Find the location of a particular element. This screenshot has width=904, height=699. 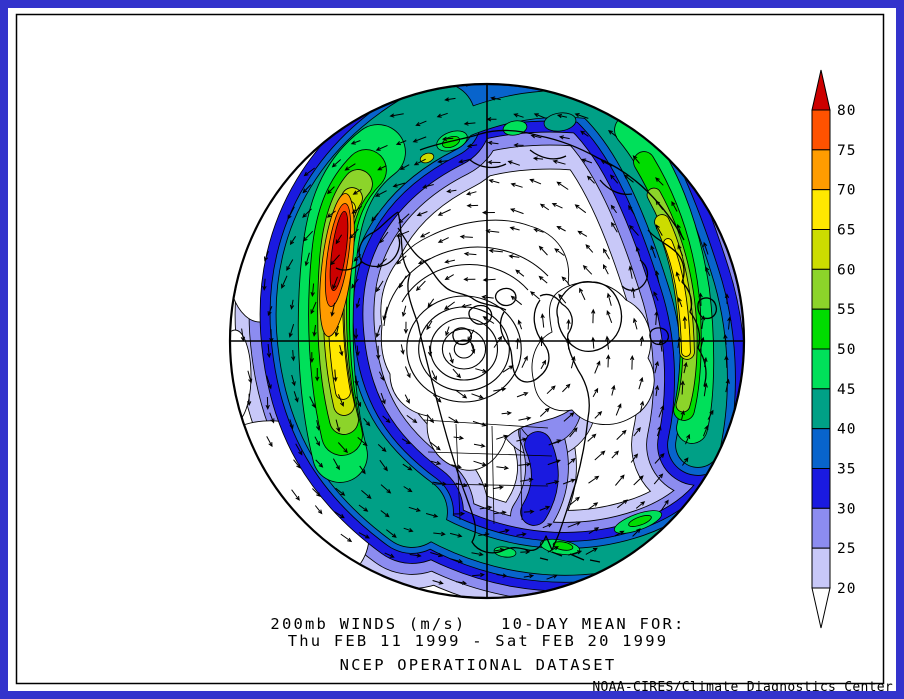

colorbar-tick-label: 35 is located at coordinates (846, 470).